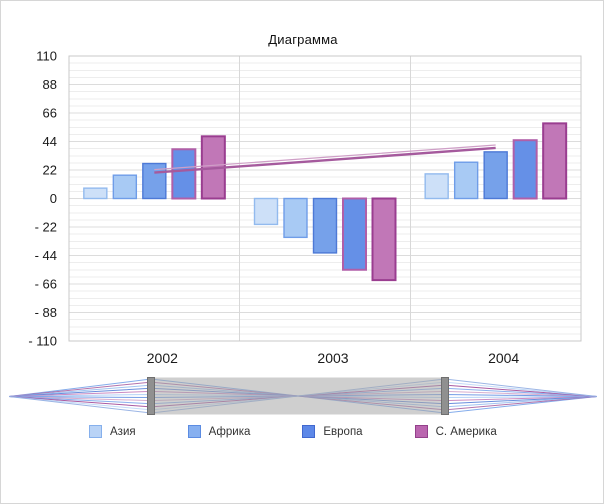  I want to click on range-navigator, so click(303, 396).